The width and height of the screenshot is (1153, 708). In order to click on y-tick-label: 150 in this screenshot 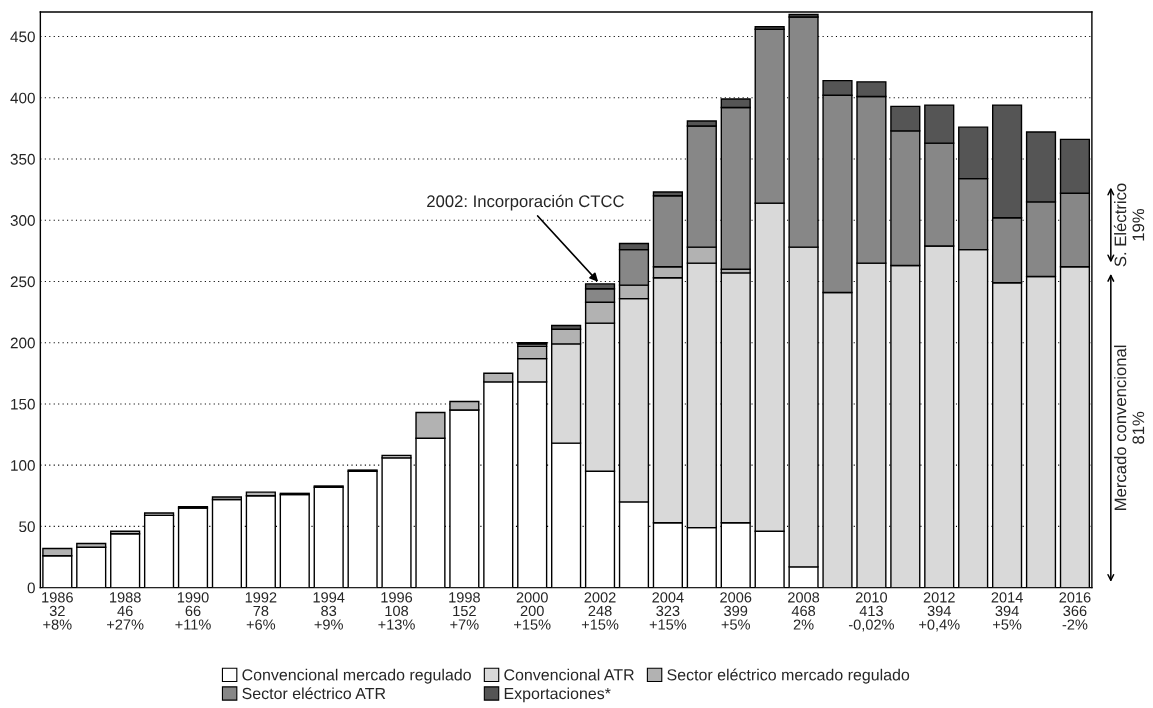, I will do `click(23, 404)`.